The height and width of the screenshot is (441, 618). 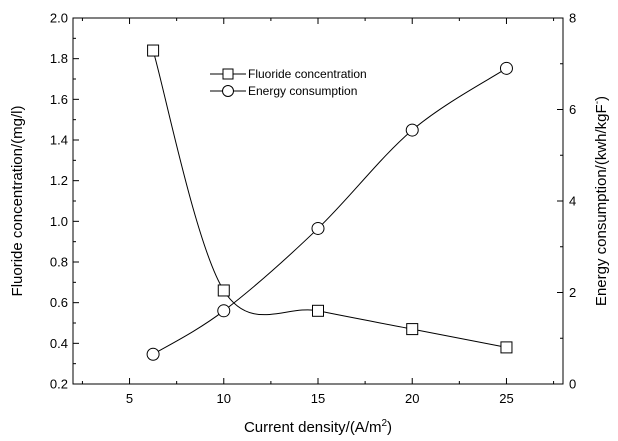 What do you see at coordinates (307, 74) in the screenshot?
I see `legend-label-fluoride: Fluoride concentration` at bounding box center [307, 74].